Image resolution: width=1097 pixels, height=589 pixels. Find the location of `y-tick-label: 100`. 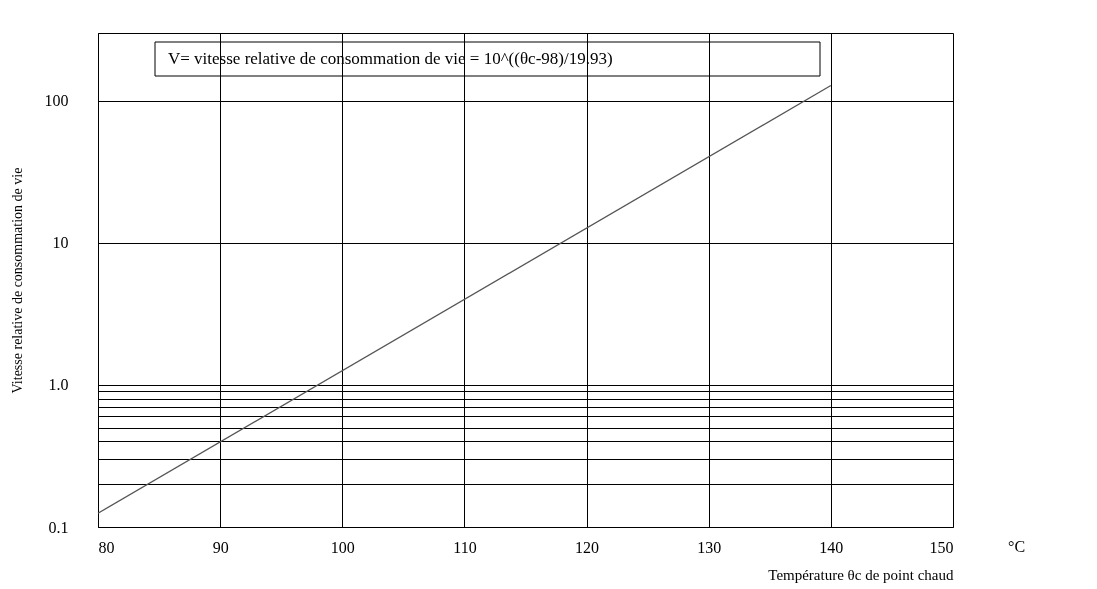

y-tick-label: 100 is located at coordinates (56, 101).